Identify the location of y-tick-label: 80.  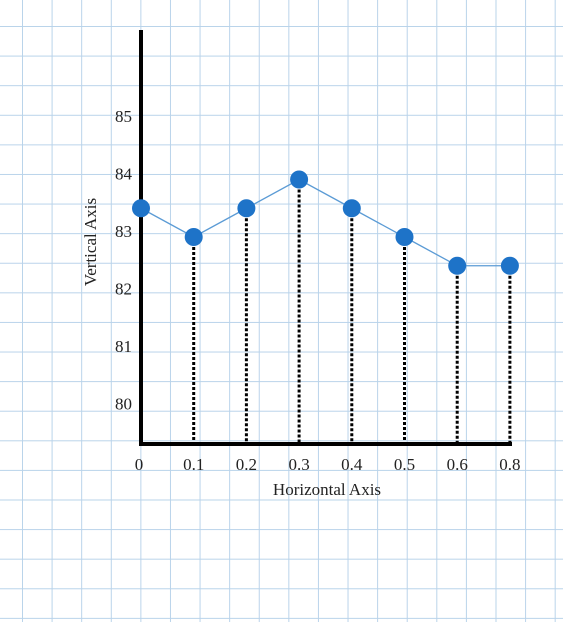
(123, 403).